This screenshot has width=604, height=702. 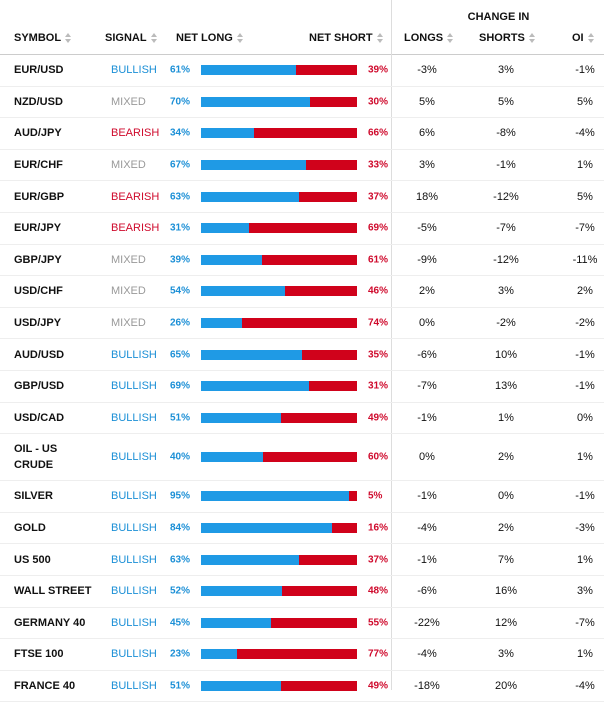 I want to click on table-row: US 500 BULLISH 63% 37% -1% 7% 1%, so click(x=302, y=560).